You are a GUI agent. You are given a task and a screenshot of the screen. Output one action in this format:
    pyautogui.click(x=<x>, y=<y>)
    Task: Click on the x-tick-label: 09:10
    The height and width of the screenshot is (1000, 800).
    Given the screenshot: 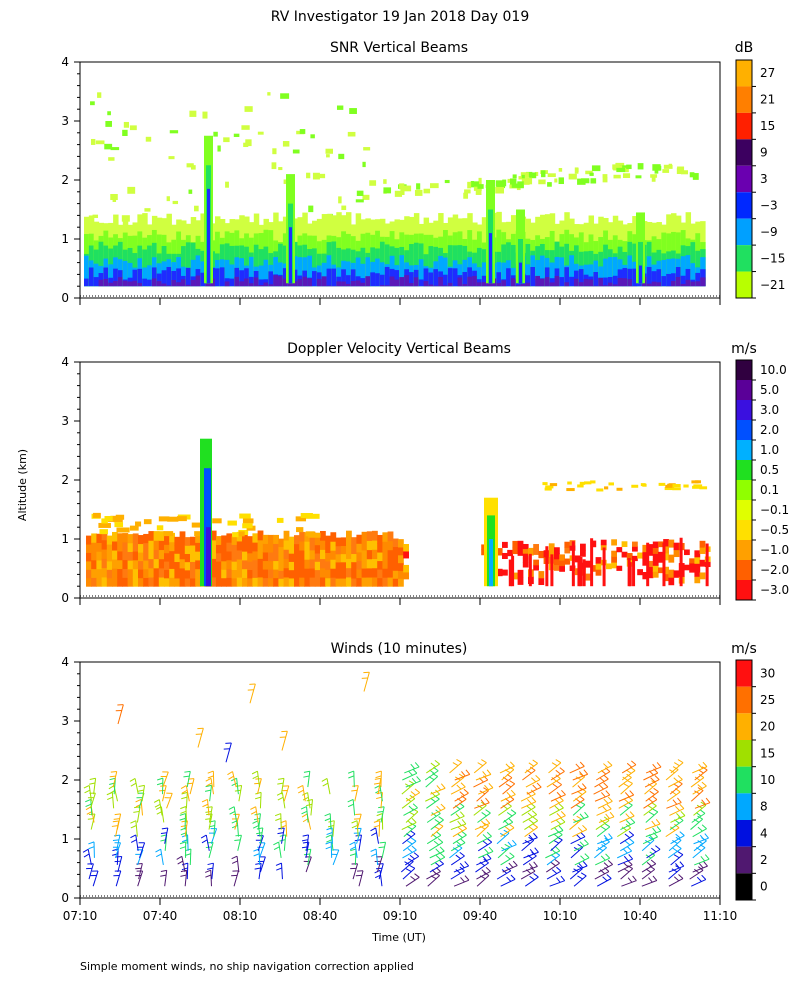 What is the action you would take?
    pyautogui.click(x=400, y=916)
    